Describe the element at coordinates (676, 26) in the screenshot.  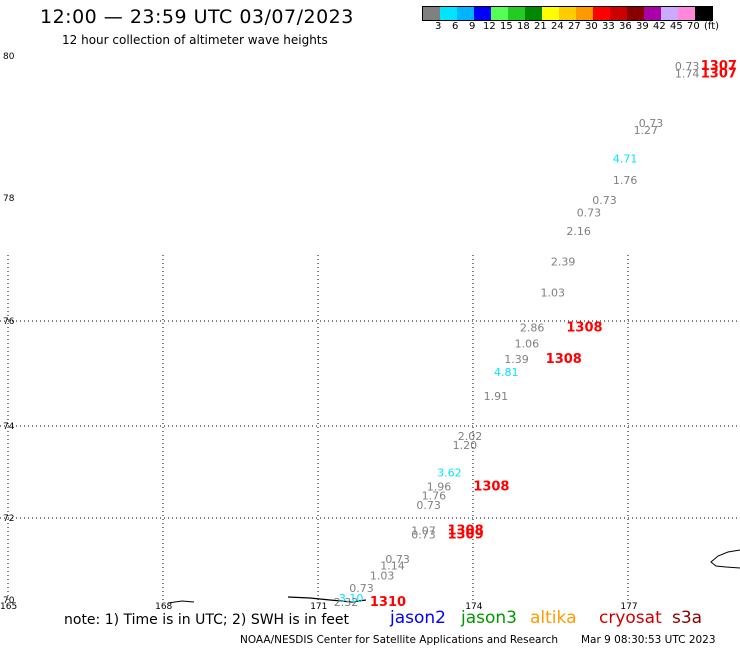
I see `colorbar-label: 45` at that location.